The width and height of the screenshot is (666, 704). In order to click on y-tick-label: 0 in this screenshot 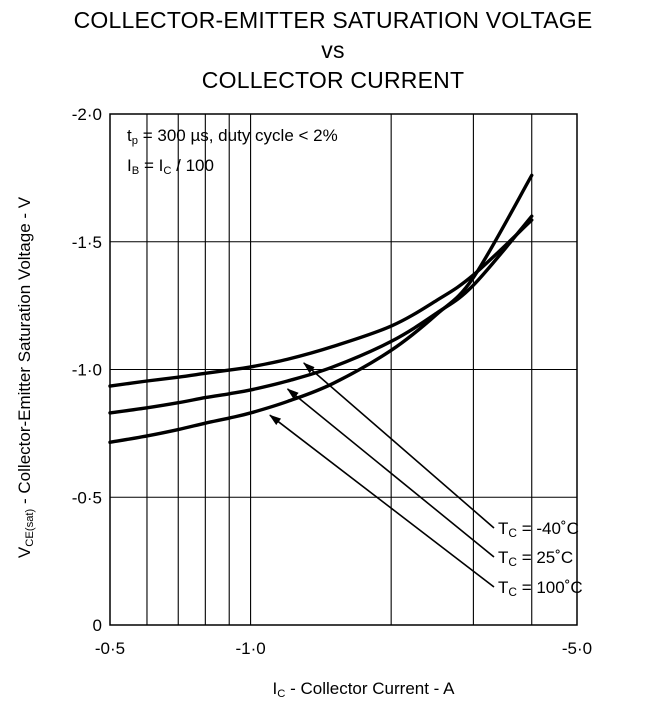, I will do `click(97, 625)`.